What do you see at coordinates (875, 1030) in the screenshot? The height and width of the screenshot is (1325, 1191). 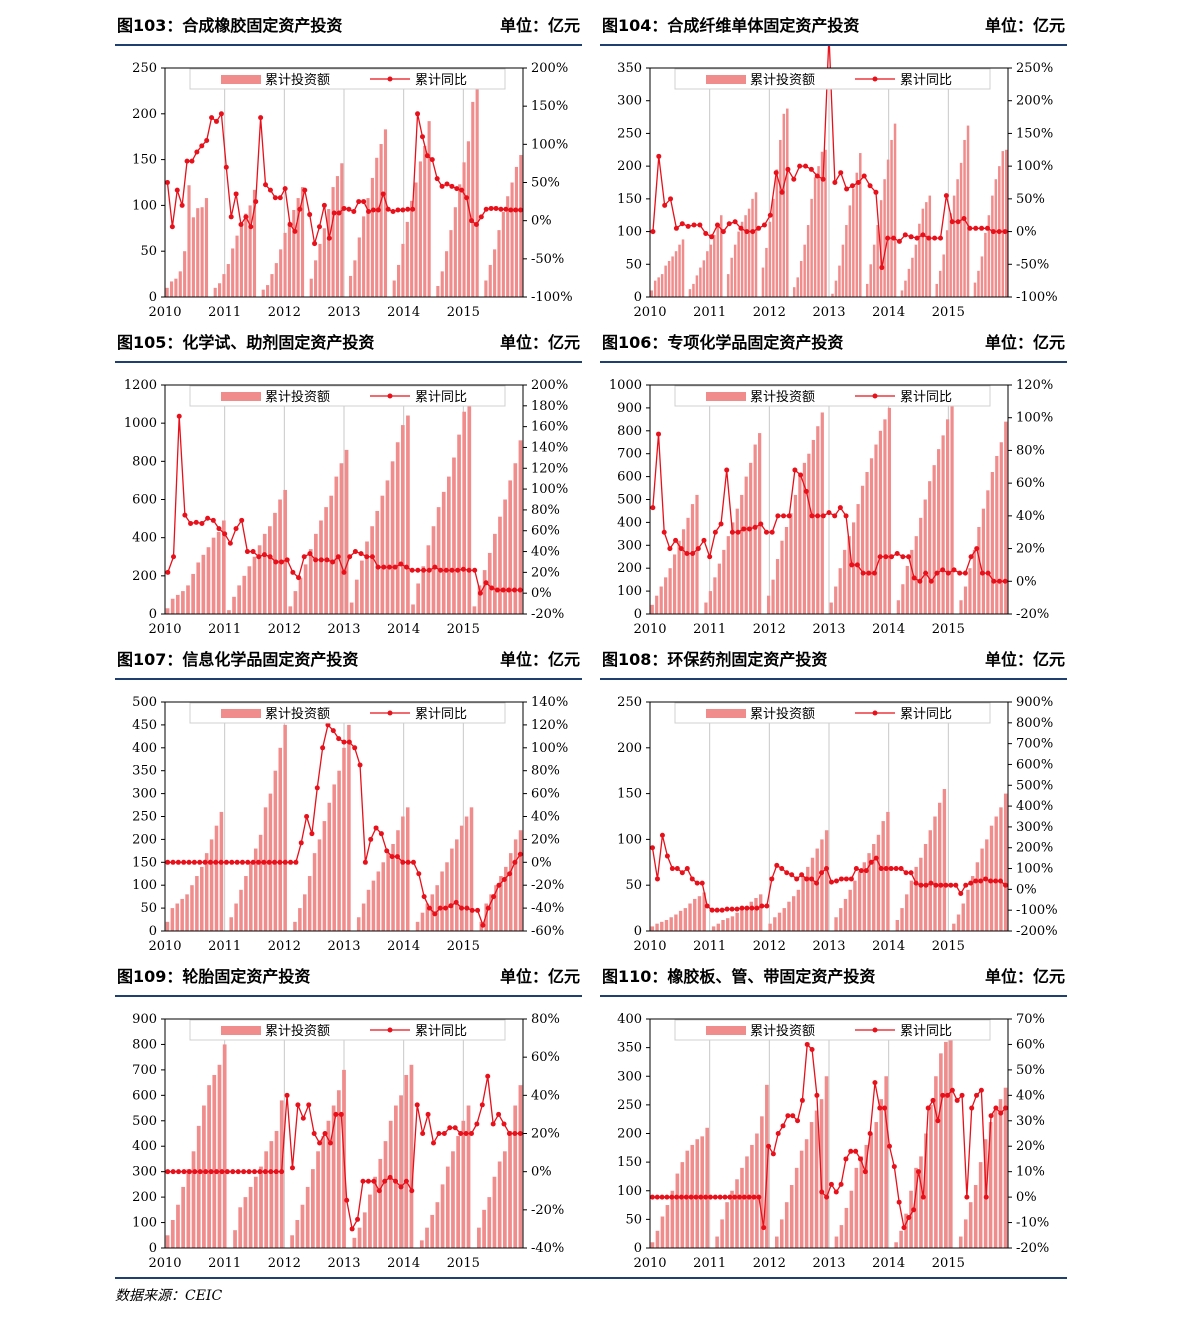 I see `legend-line-marker` at bounding box center [875, 1030].